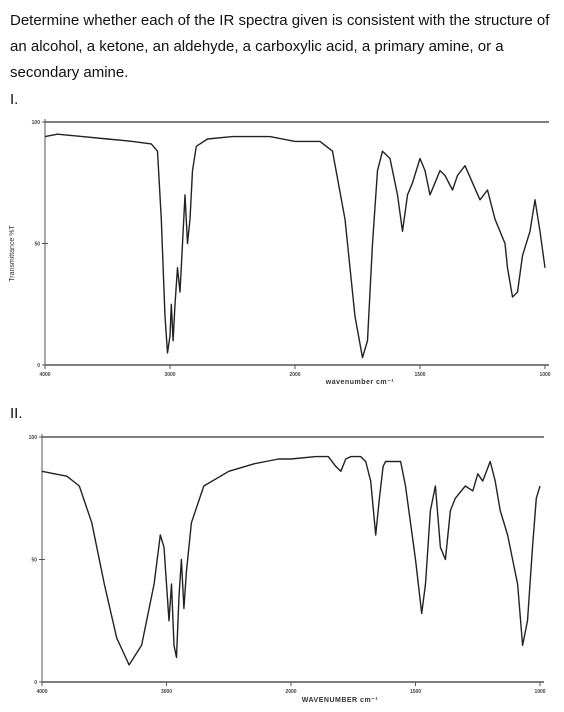 The width and height of the screenshot is (564, 712). I want to click on x-axis-label: WAVENUMBER cm⁻¹, so click(340, 700).